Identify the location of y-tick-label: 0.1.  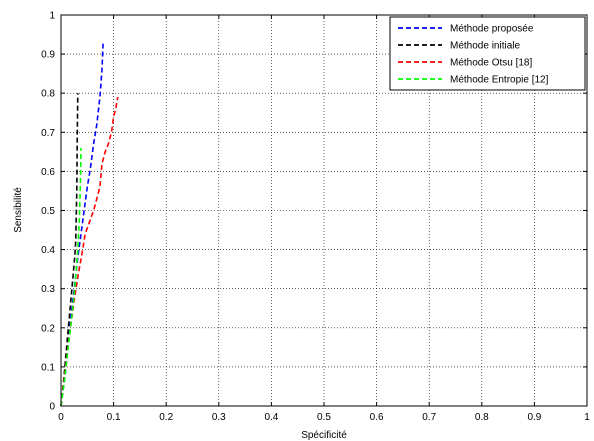
(48, 367).